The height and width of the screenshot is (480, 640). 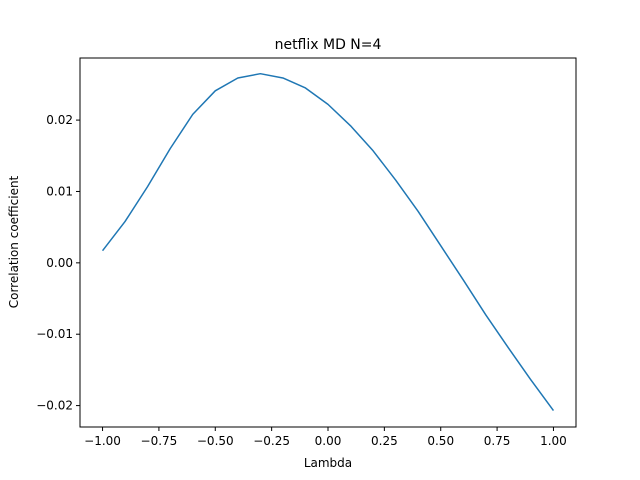 I want to click on x-tick-label: −1.00, so click(x=102, y=441).